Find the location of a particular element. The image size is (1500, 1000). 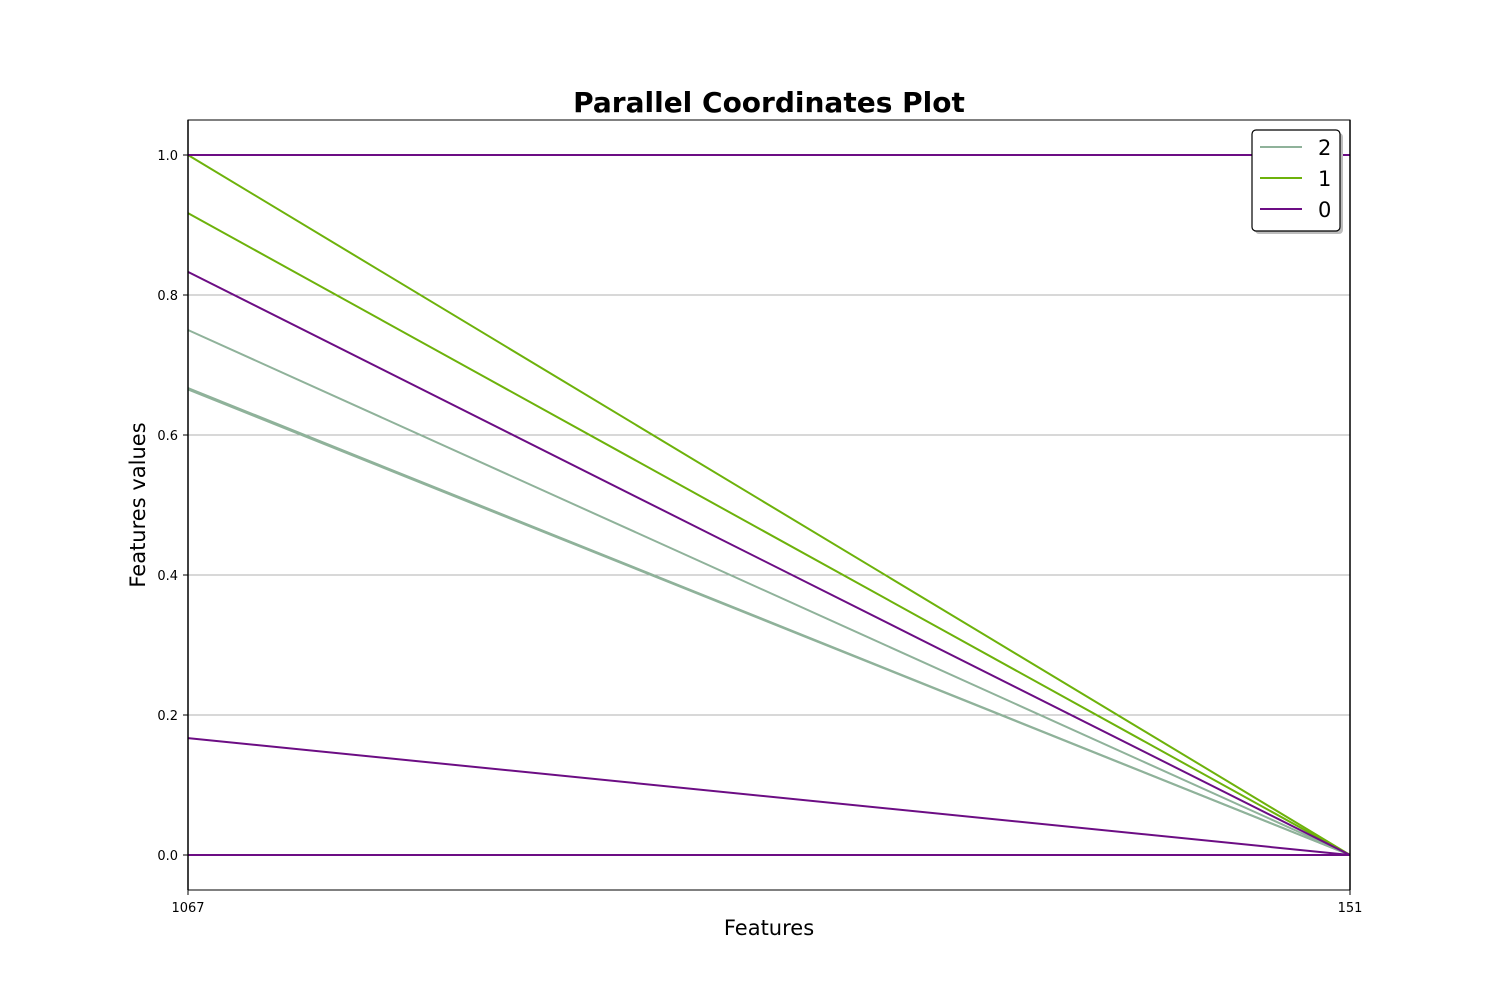

y-tick-label-5: 1.0 is located at coordinates (167, 156).